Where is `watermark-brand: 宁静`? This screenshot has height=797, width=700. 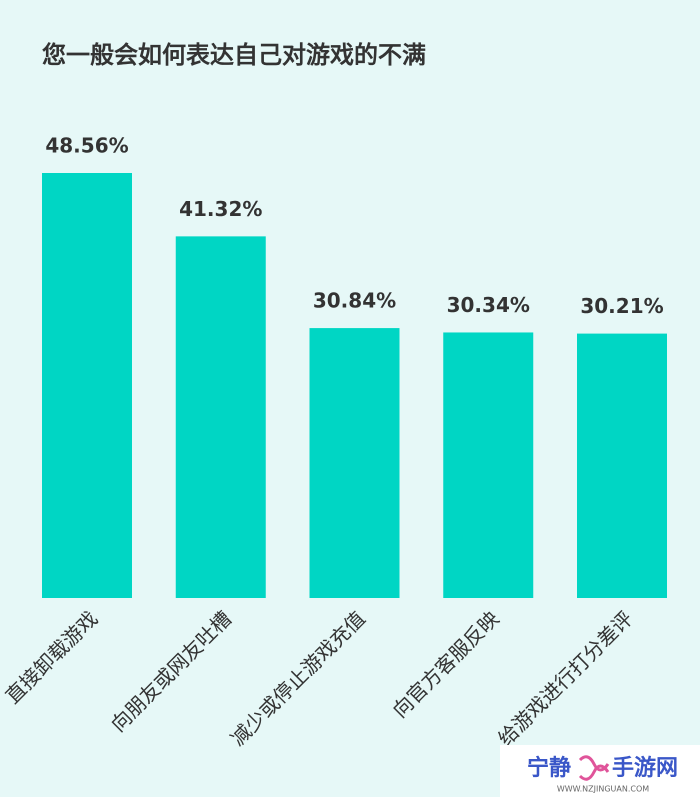
watermark-brand: 宁静 is located at coordinates (549, 768).